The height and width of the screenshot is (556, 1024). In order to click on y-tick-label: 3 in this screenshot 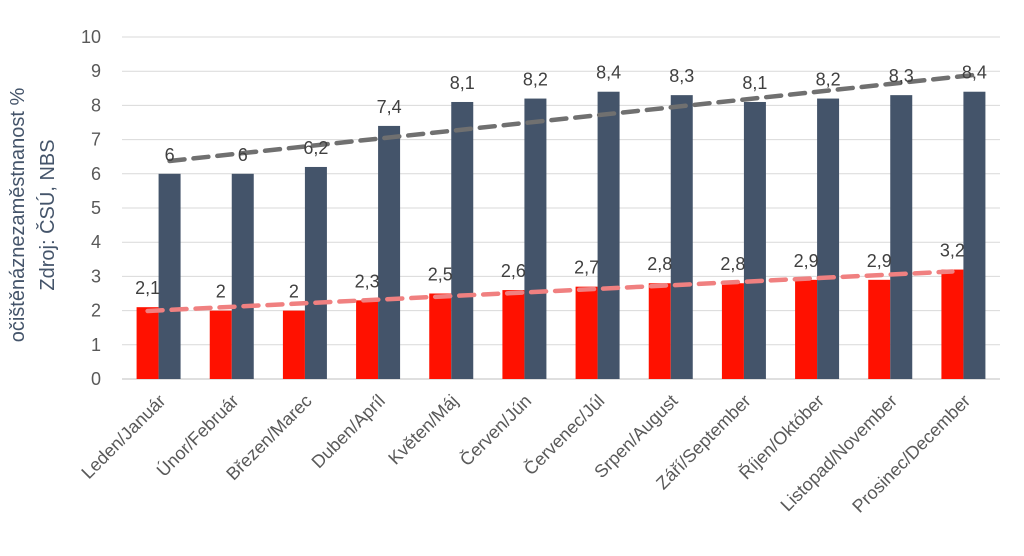, I will do `click(96, 276)`.